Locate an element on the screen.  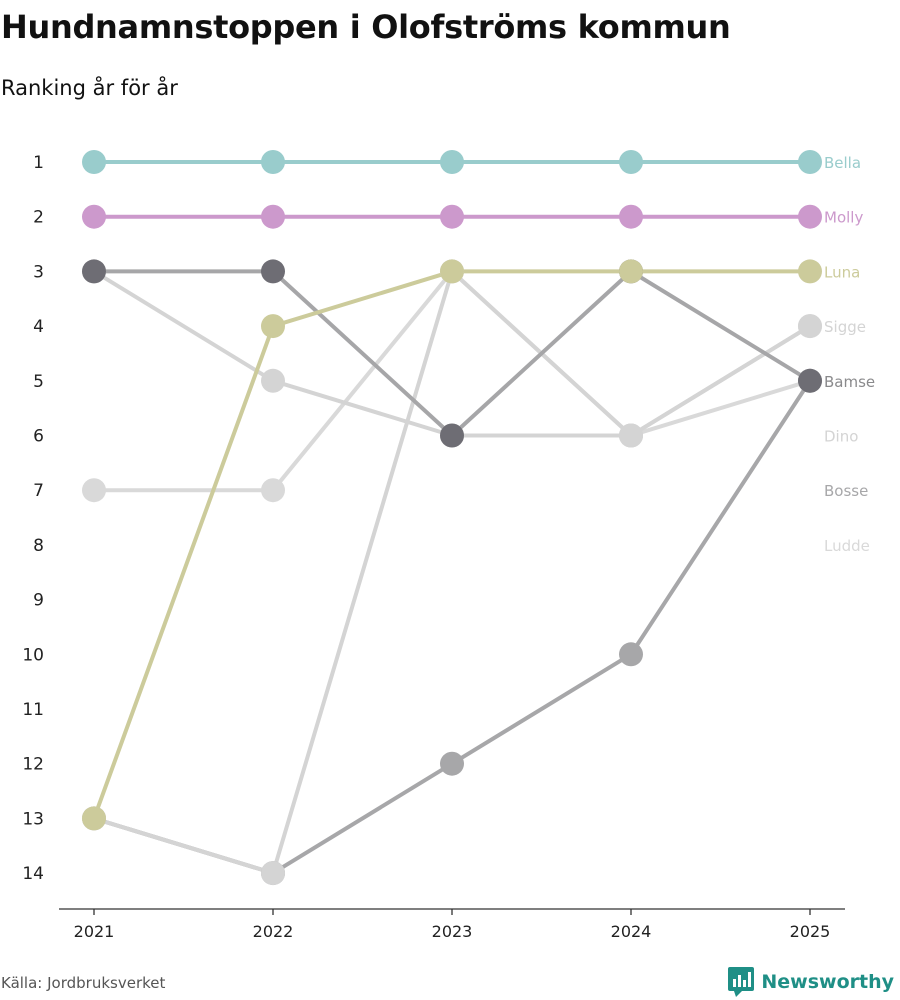
series-line-dino is located at coordinates (452, 353).